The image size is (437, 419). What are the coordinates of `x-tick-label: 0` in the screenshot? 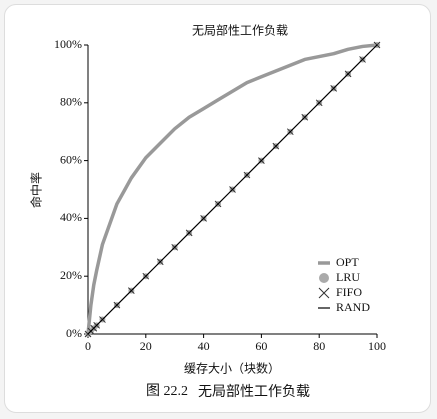 It's located at (88, 346).